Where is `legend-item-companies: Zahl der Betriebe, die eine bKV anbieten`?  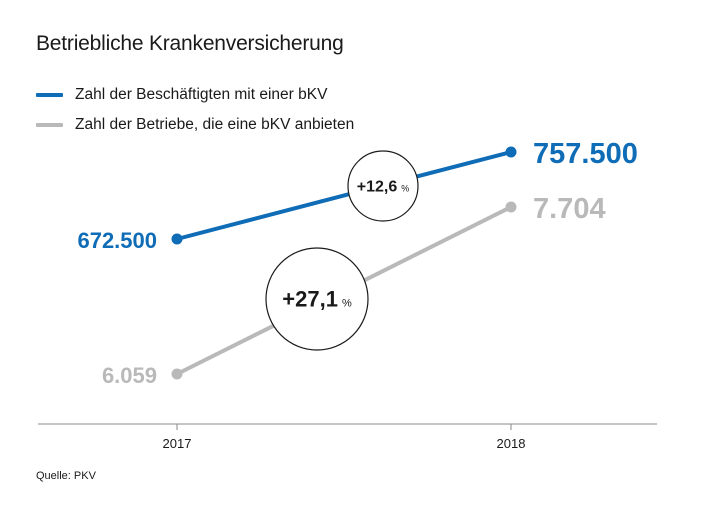
legend-item-companies: Zahl der Betriebe, die eine bKV anbieten is located at coordinates (195, 125).